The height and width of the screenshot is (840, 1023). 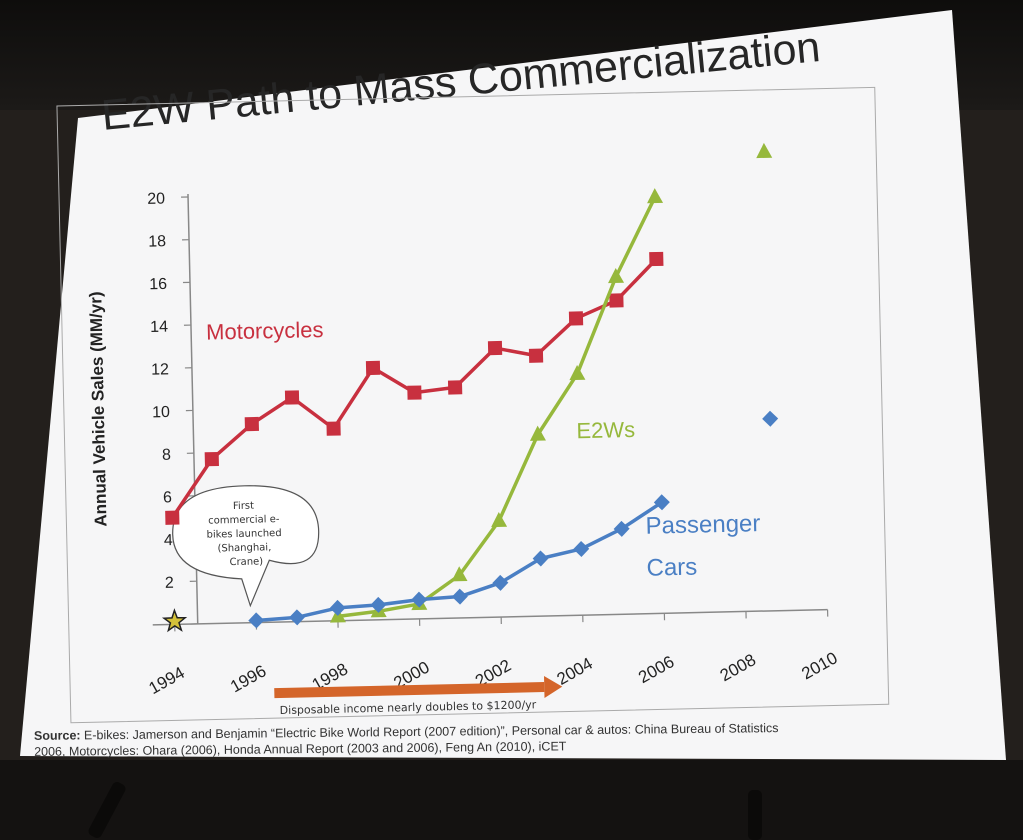 What do you see at coordinates (656, 669) in the screenshot?
I see `x-tick-label: 2006` at bounding box center [656, 669].